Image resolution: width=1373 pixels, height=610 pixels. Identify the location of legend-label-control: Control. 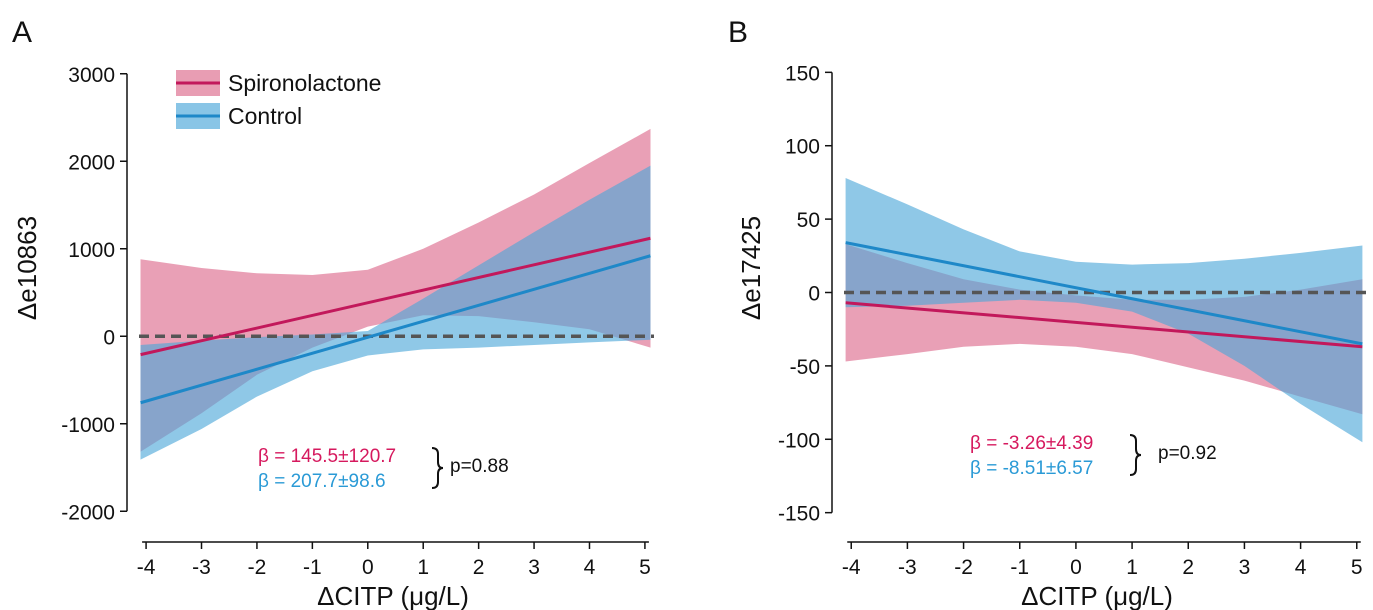
(265, 116).